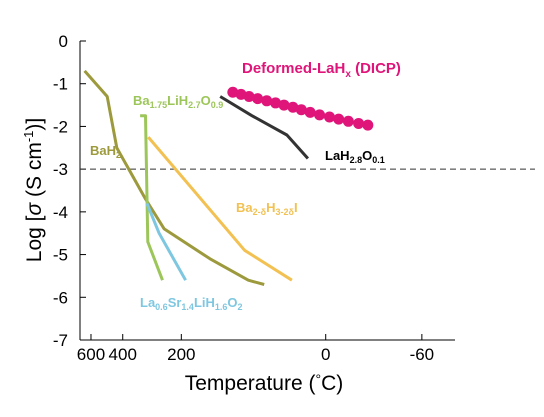 Image resolution: width=544 pixels, height=417 pixels. Describe the element at coordinates (293, 68) in the screenshot. I see `label-deformed-base: Deformed-LaH` at that location.